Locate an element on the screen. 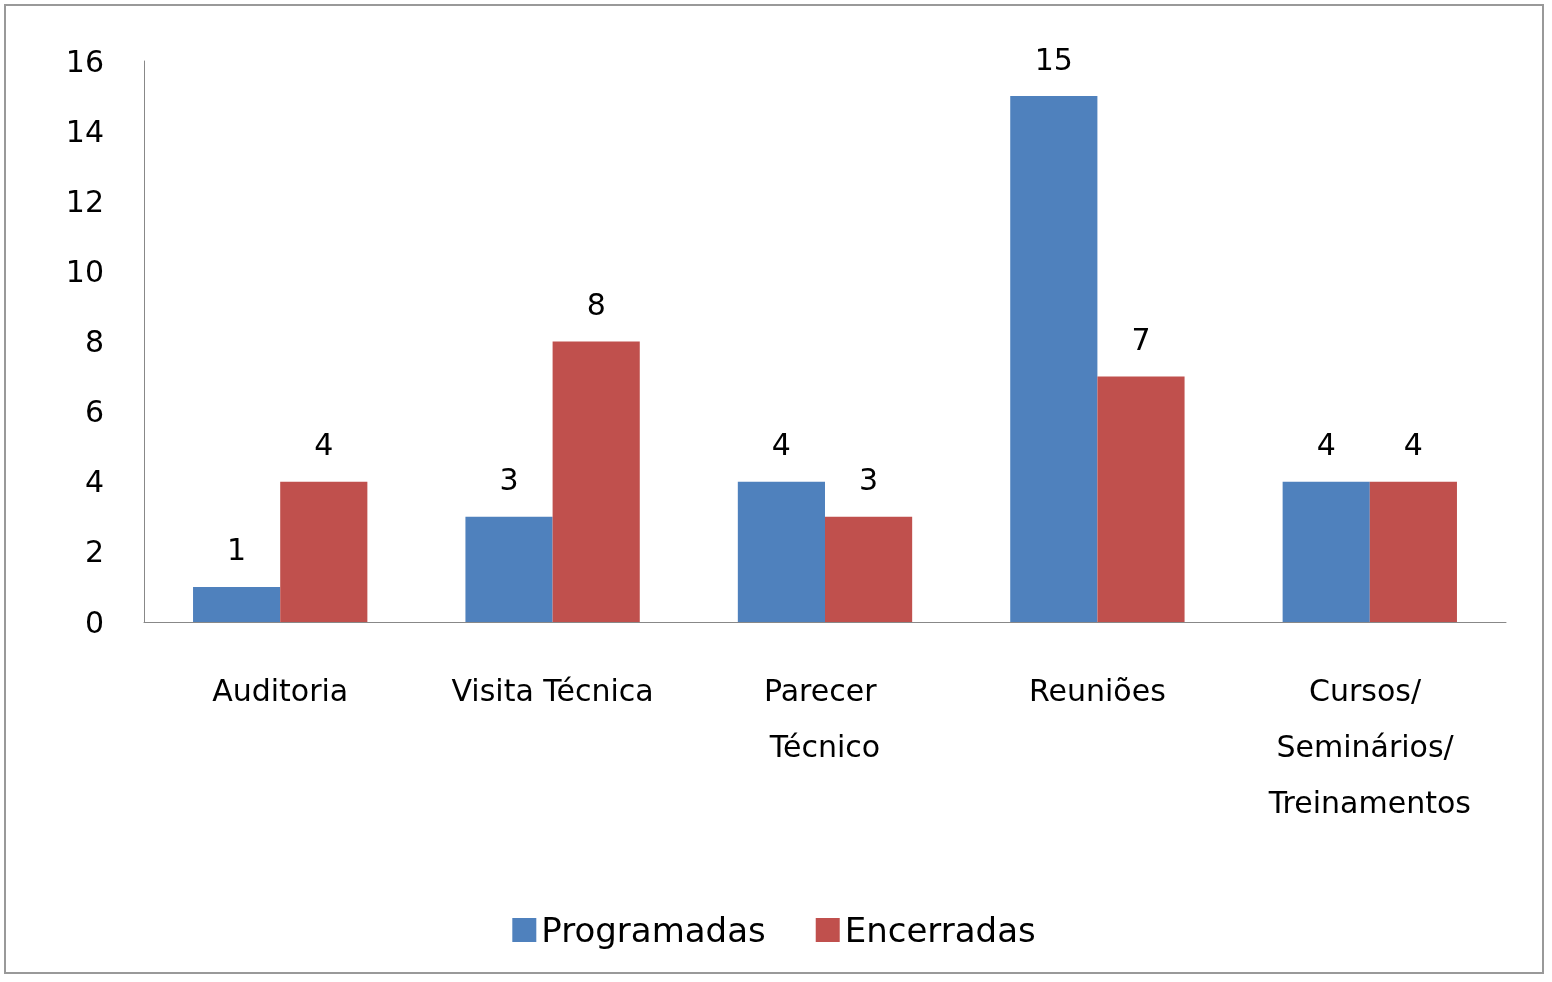  y-tick-label: 4 is located at coordinates (94, 482).